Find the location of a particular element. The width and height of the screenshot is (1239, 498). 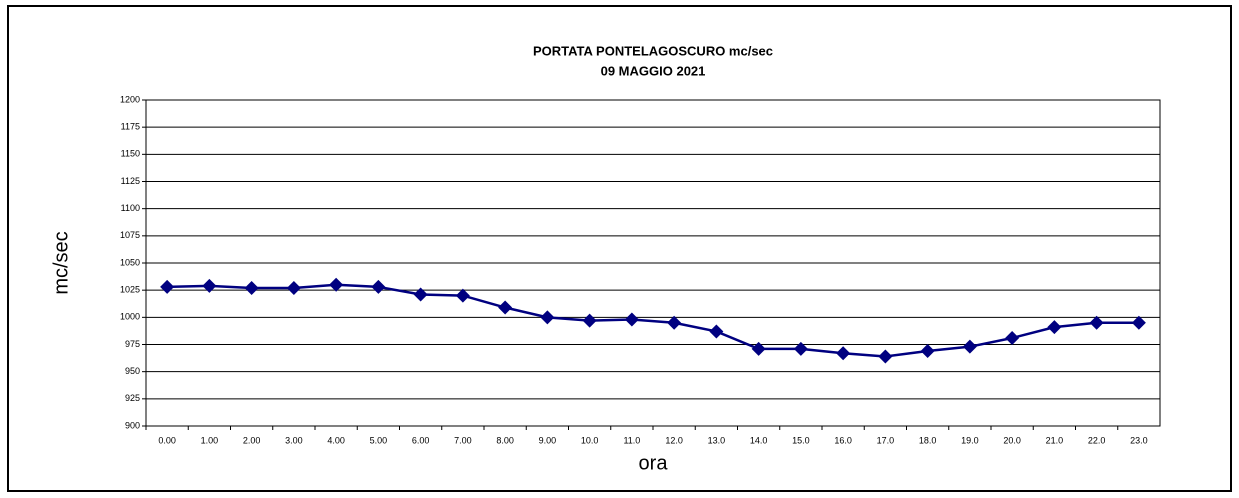

x-axis-label: ora is located at coordinates (654, 463).